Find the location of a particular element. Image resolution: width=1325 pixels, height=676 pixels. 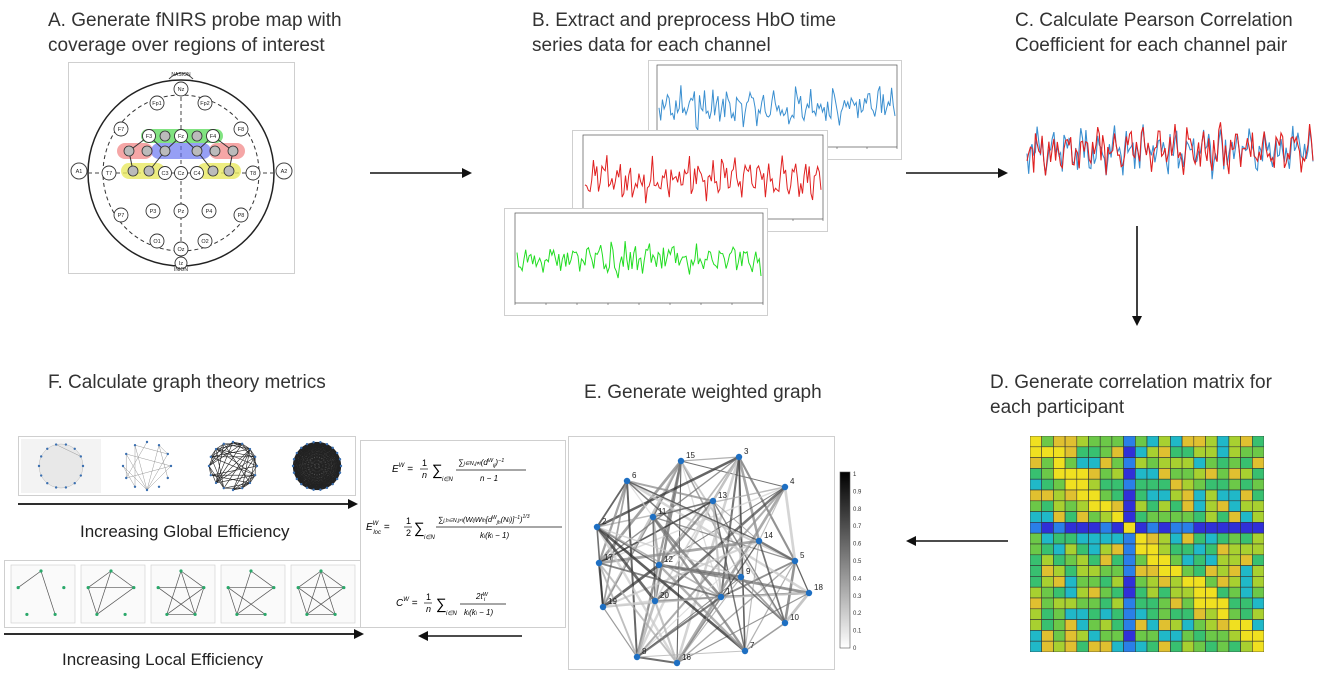

colorbar-tick: 0.3 is located at coordinates (857, 597).